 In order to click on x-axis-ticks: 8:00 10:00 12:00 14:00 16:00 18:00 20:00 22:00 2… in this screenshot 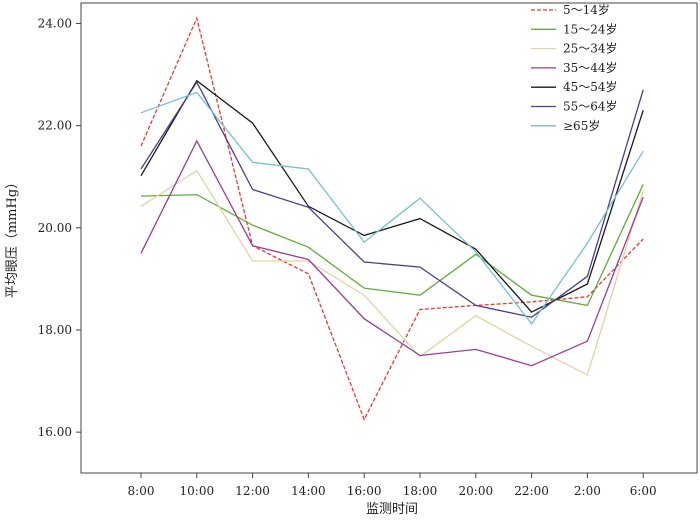, I will do `click(392, 485)`.